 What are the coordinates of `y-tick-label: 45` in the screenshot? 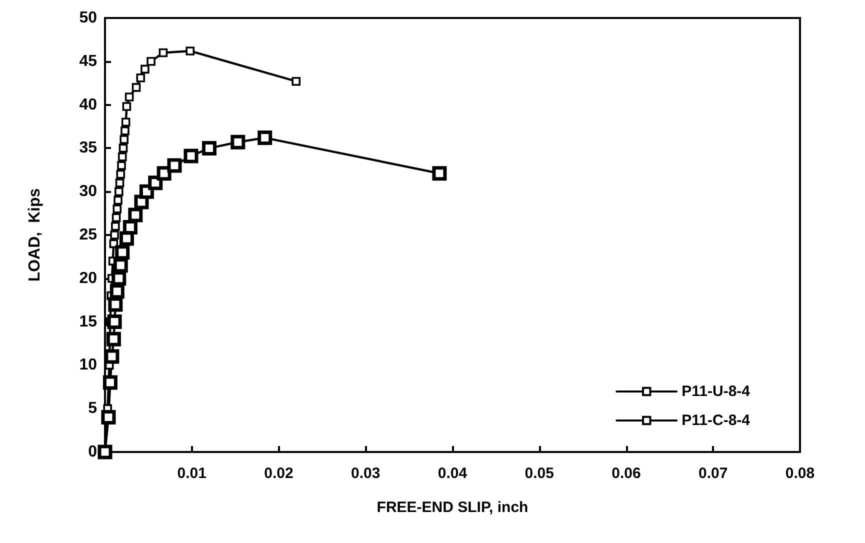 It's located at (88, 61).